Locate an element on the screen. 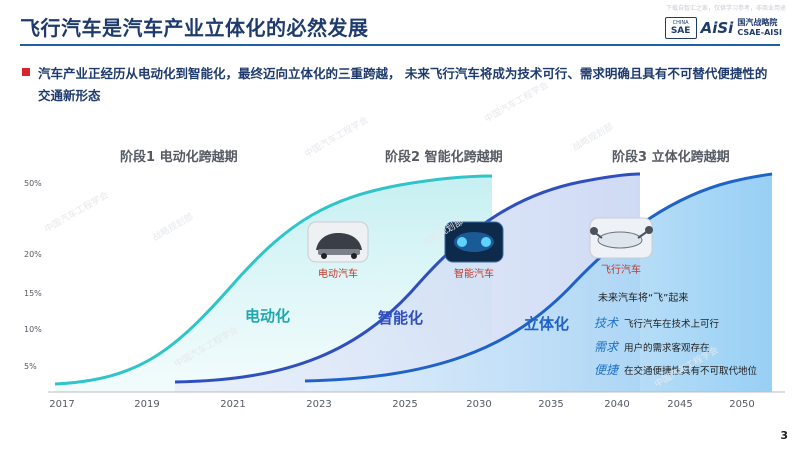 The height and width of the screenshot is (450, 800). y-tick-label: 20% is located at coordinates (33, 254).